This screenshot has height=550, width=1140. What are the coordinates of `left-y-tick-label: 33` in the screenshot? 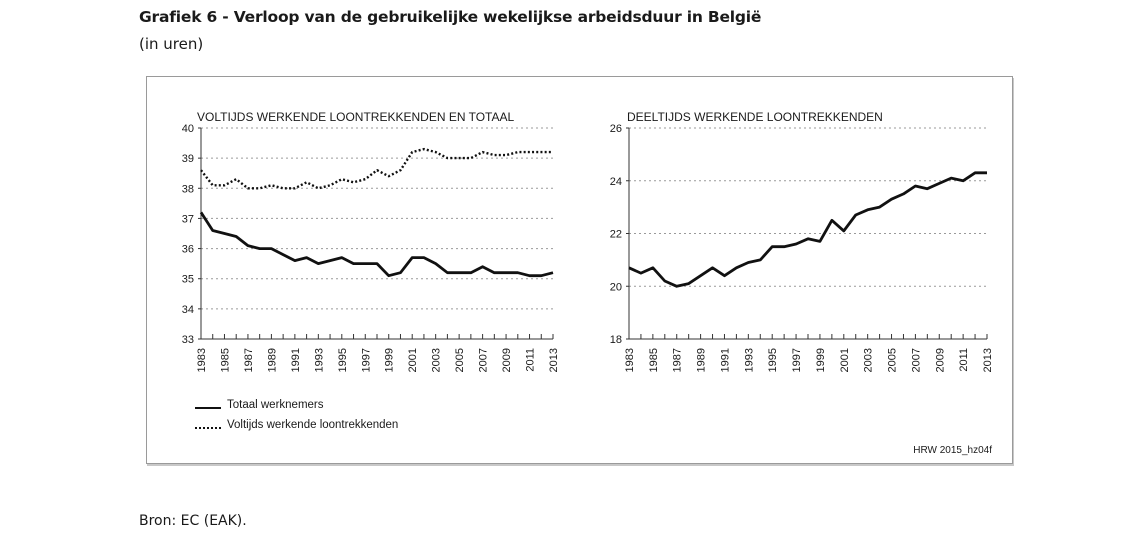 It's located at (188, 340).